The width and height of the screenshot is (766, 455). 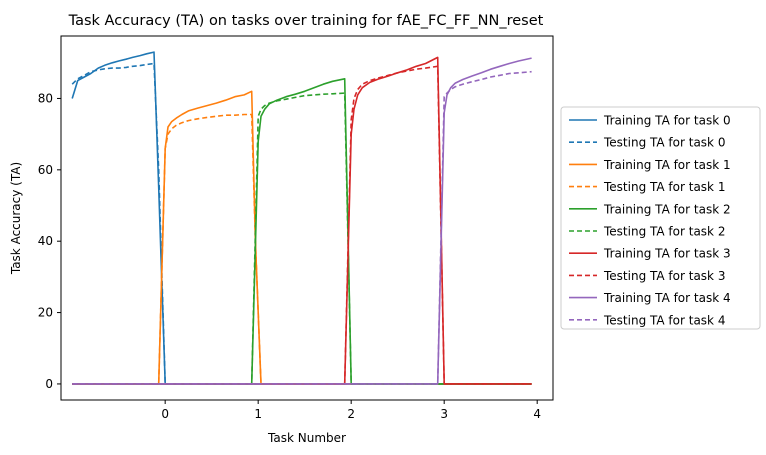 What do you see at coordinates (306, 438) in the screenshot?
I see `x-axis-label: Task Number` at bounding box center [306, 438].